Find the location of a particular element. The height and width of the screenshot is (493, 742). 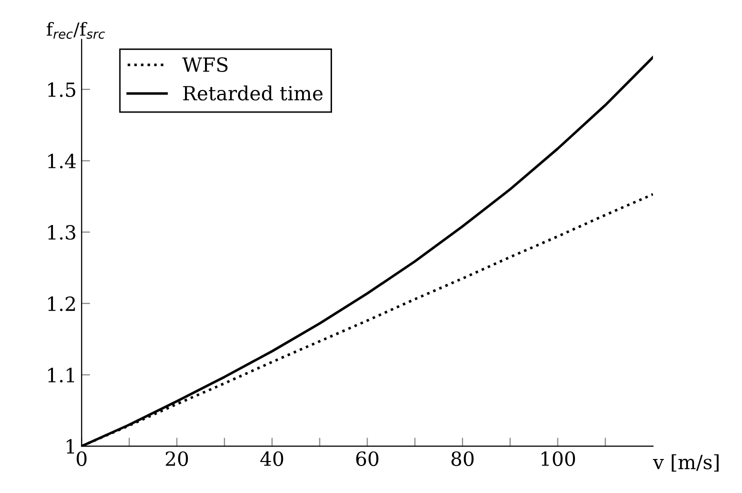

y-tick-label: 1.5 is located at coordinates (62, 90).